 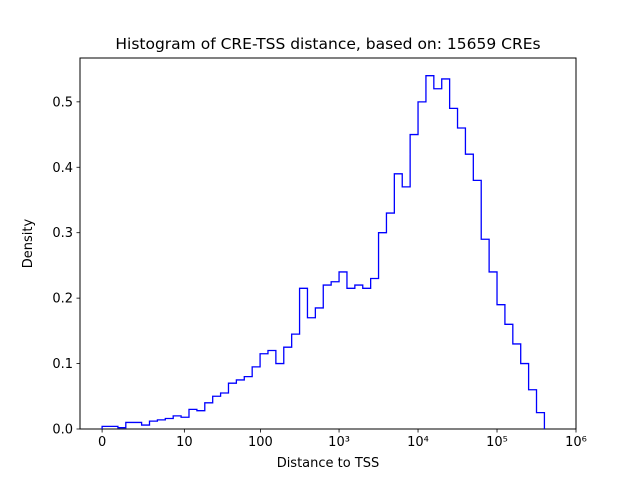 I want to click on x-tick-label: 10⁴, so click(x=418, y=442).